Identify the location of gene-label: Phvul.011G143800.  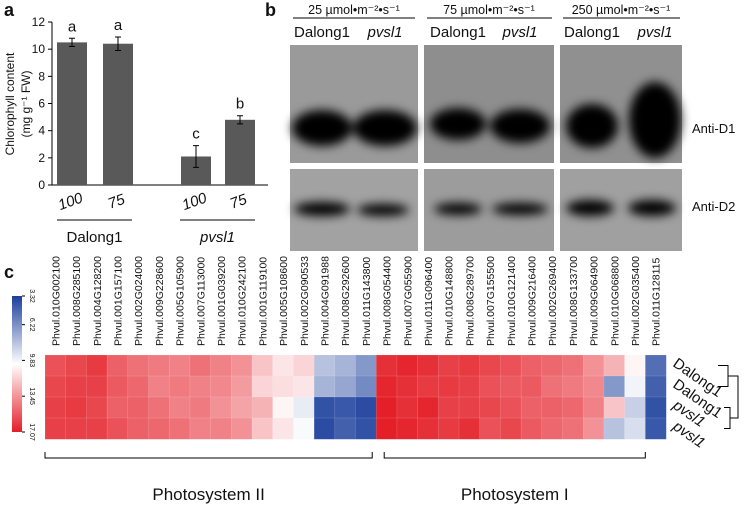
(367, 301).